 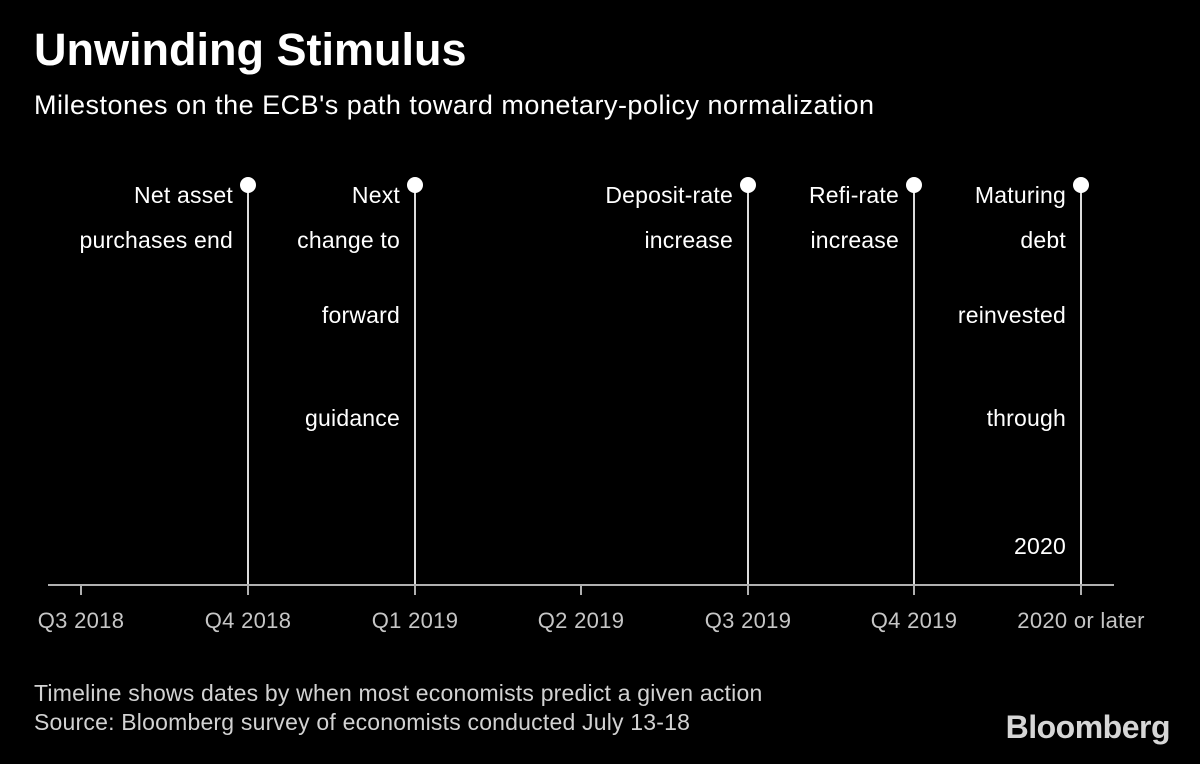 What do you see at coordinates (415, 620) in the screenshot?
I see `x-axis-tick-label: Q1 2019` at bounding box center [415, 620].